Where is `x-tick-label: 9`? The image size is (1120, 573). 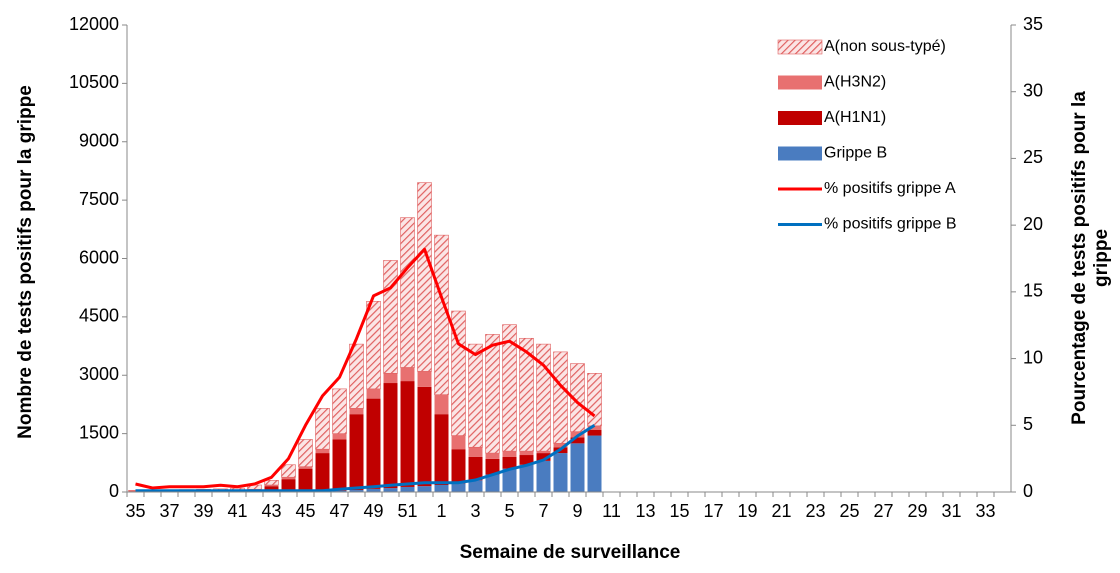 x-tick-label: 9 is located at coordinates (577, 511).